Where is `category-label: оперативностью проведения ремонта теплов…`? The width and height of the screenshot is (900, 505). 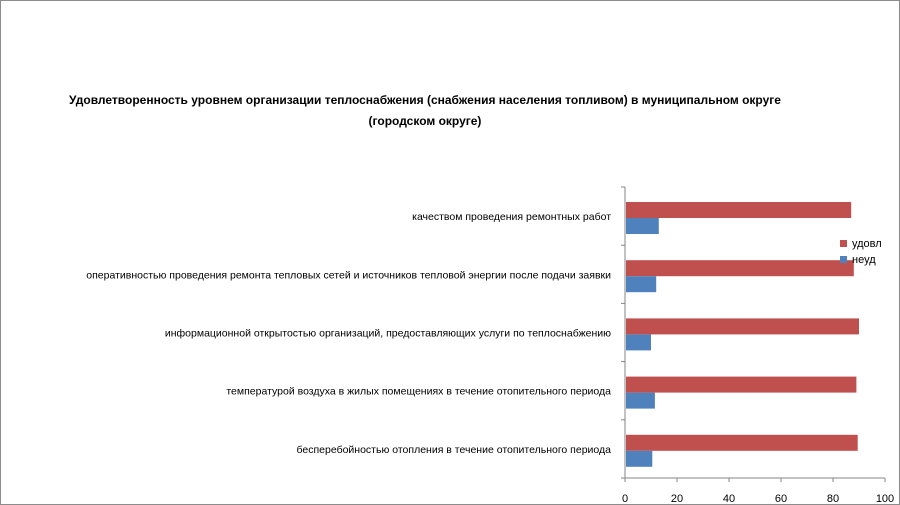 category-label: оперативностью проведения ремонта теплов… is located at coordinates (348, 275).